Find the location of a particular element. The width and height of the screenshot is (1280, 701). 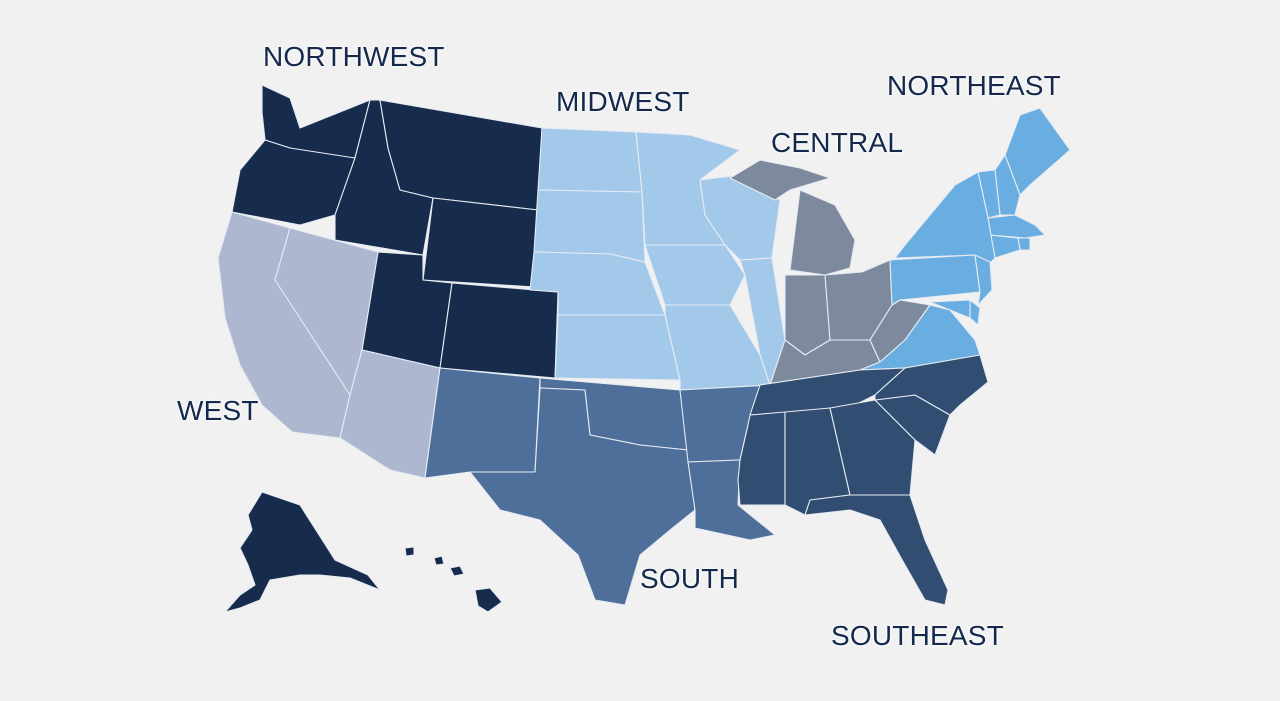

state-maryland is located at coordinates (950, 309).